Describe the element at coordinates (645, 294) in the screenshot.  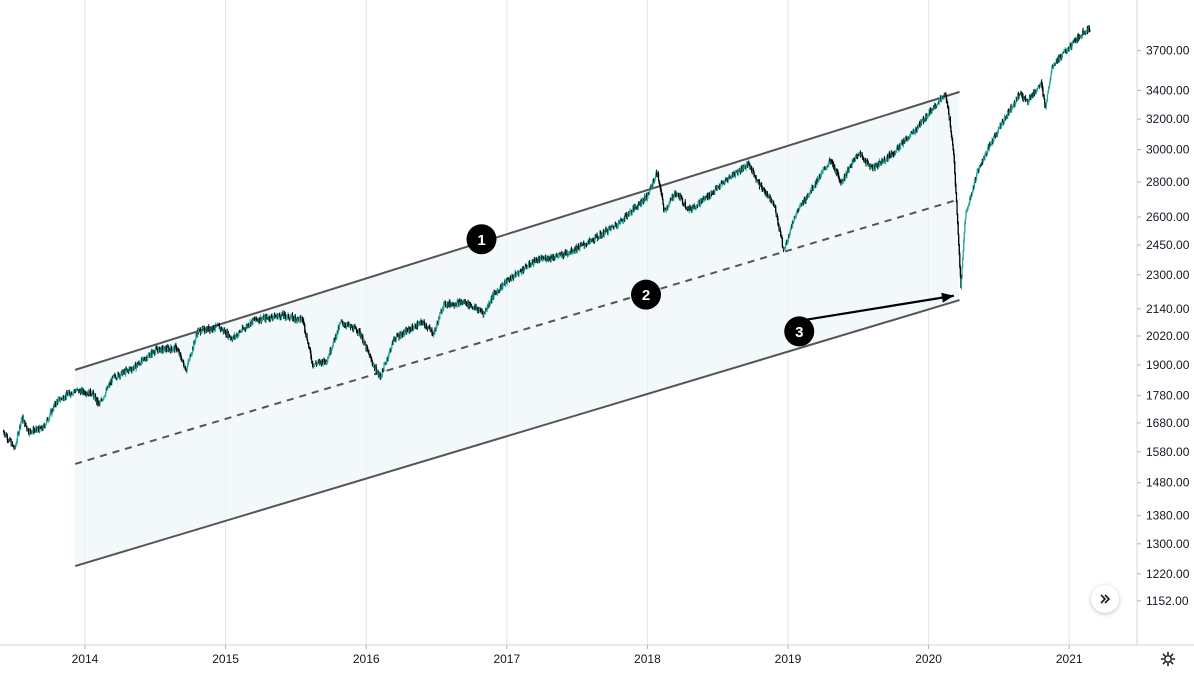
I see `annotation-marker` at that location.